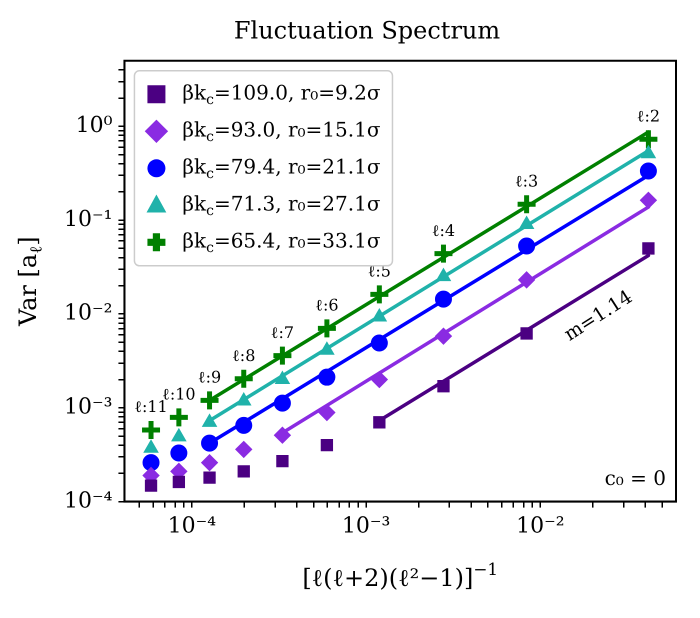 This screenshot has width=700, height=618. I want to click on x-tick-label: 10⁻², so click(540, 526).